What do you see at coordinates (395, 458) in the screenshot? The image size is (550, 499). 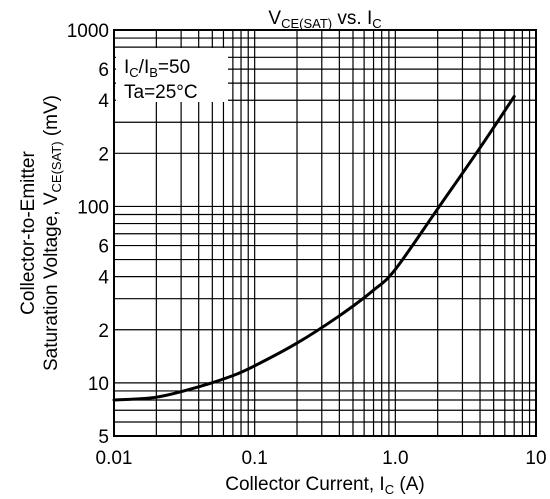 I see `x-tick-label: 1.0` at bounding box center [395, 458].